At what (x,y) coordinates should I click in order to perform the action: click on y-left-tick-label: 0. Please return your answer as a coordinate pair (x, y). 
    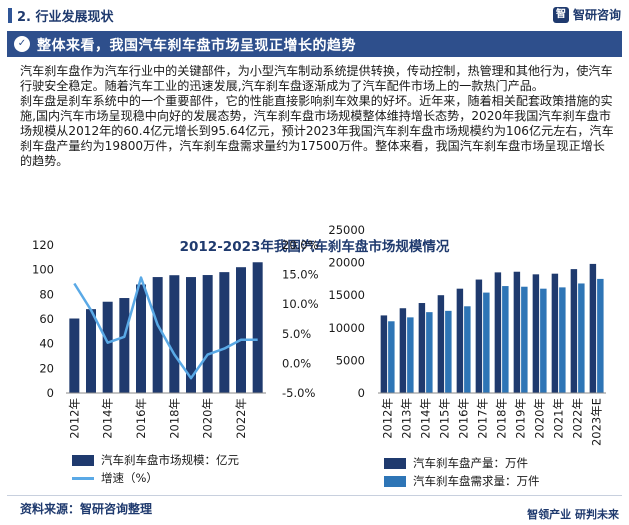
    Looking at the image, I should click on (50, 393).